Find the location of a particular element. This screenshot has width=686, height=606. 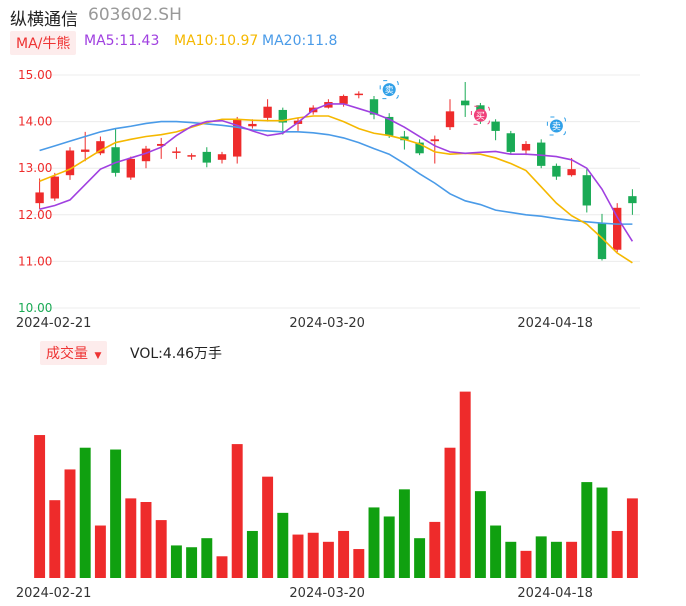

date-tick-label: 2024-03-20 is located at coordinates (327, 323).